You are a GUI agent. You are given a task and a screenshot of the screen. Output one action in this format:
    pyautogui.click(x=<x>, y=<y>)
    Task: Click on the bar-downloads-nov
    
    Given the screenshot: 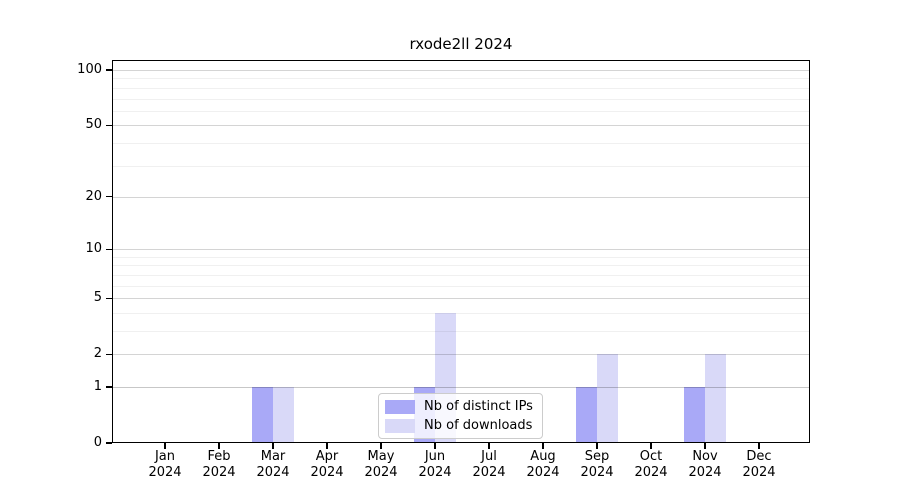 What is the action you would take?
    pyautogui.click(x=715, y=398)
    